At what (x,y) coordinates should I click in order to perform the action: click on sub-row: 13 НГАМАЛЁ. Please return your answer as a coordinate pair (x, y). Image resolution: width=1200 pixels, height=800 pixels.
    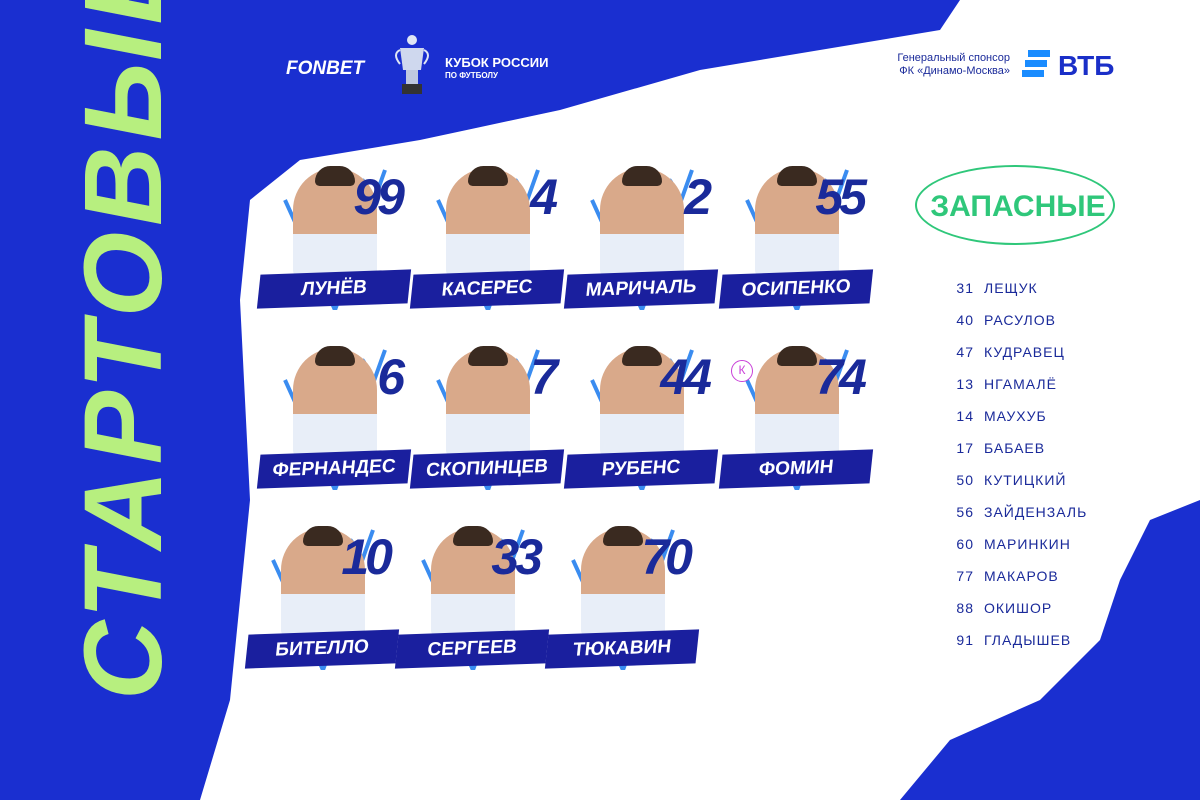
    Looking at the image, I should click on (1040, 392).